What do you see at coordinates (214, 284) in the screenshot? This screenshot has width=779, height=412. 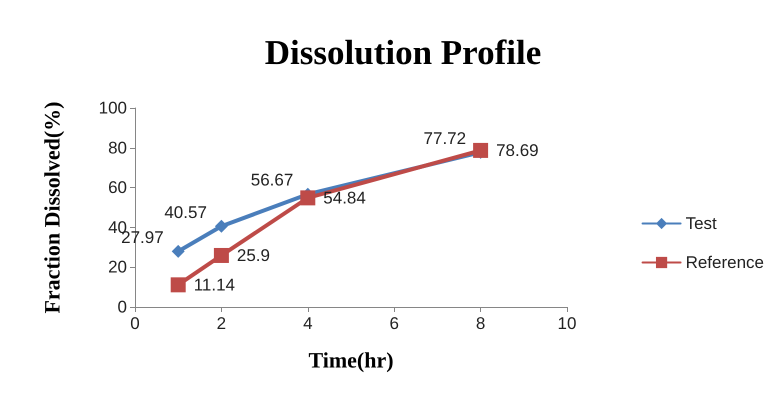 I see `data-label: 11.14` at bounding box center [214, 284].